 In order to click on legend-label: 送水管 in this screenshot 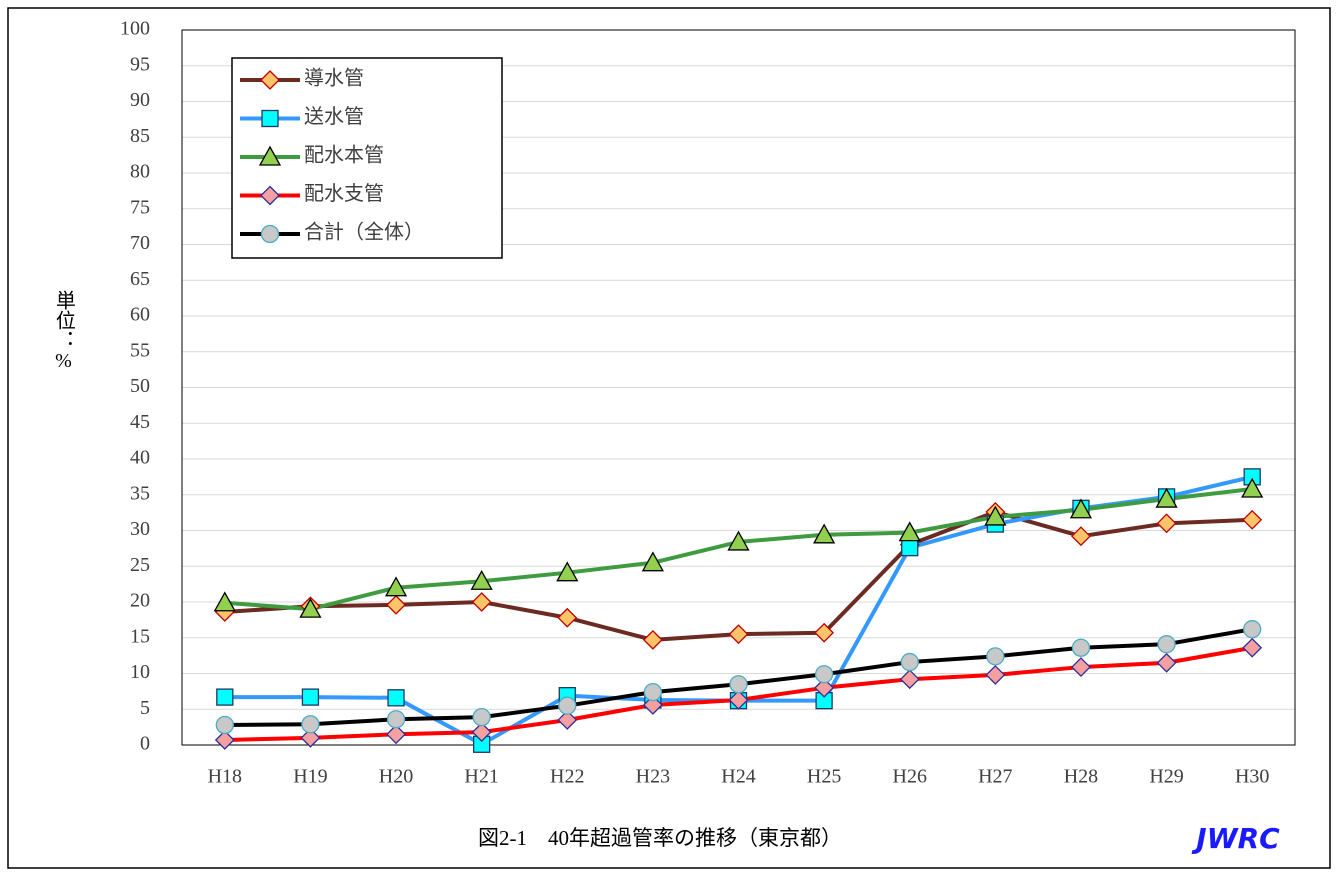, I will do `click(334, 116)`.